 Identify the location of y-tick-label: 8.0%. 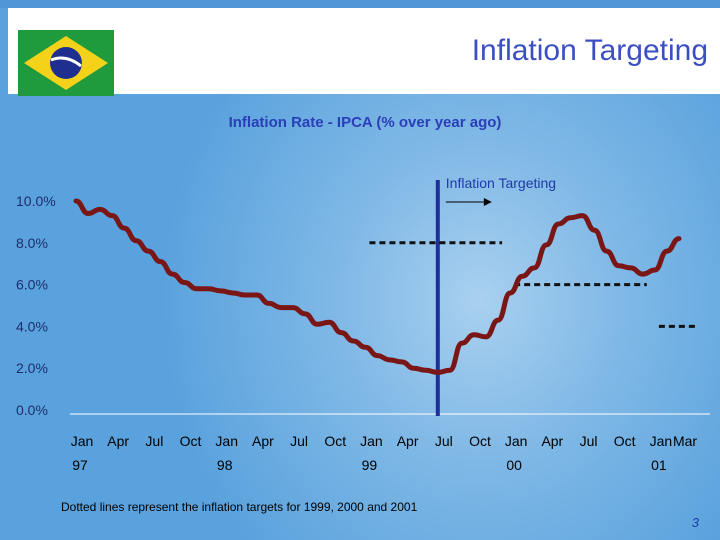
(32, 243).